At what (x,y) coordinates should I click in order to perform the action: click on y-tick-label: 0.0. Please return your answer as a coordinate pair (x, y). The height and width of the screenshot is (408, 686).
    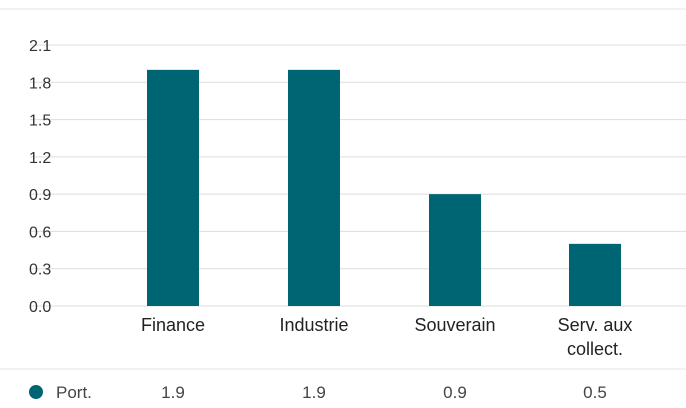
    Looking at the image, I should click on (40, 307).